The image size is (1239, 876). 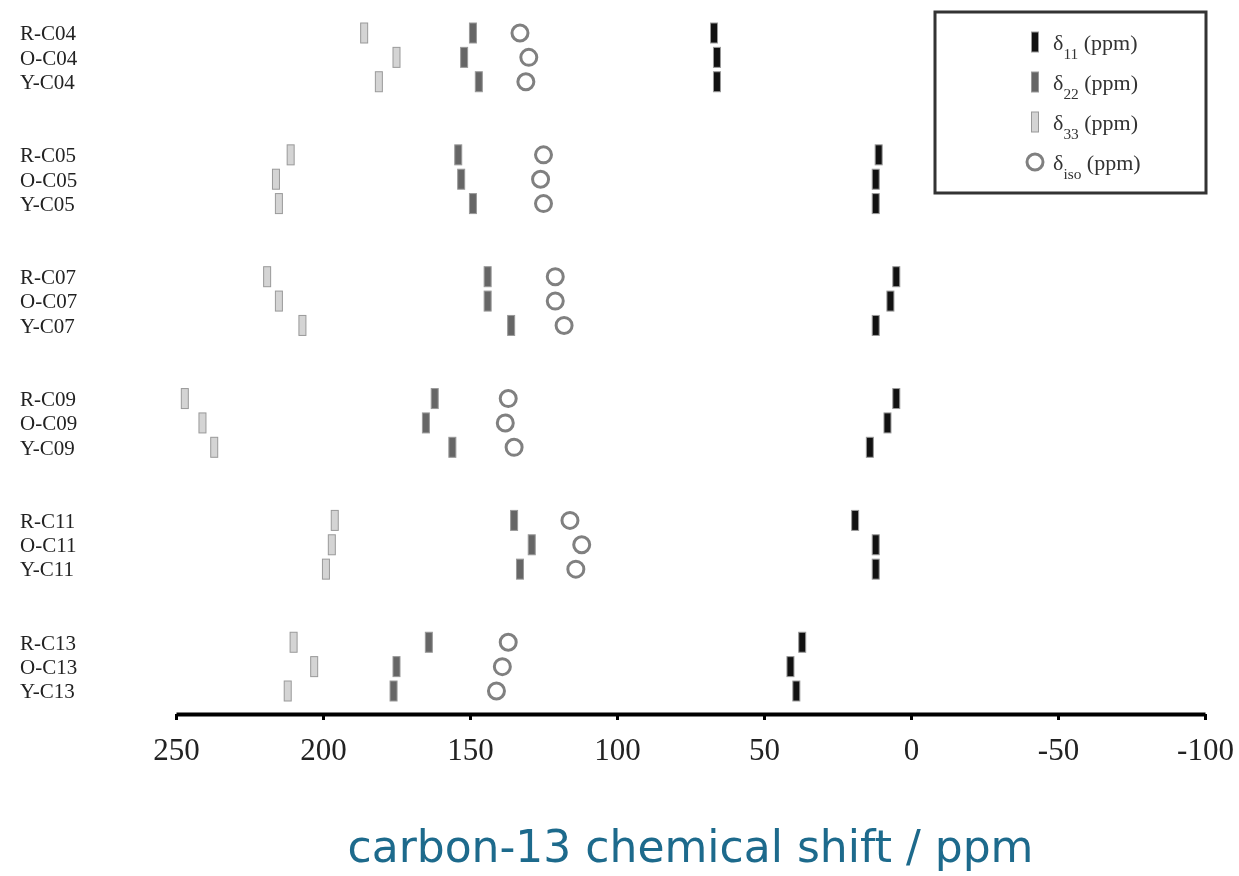 I want to click on y-tick-label: Y-C04, so click(x=48, y=82).